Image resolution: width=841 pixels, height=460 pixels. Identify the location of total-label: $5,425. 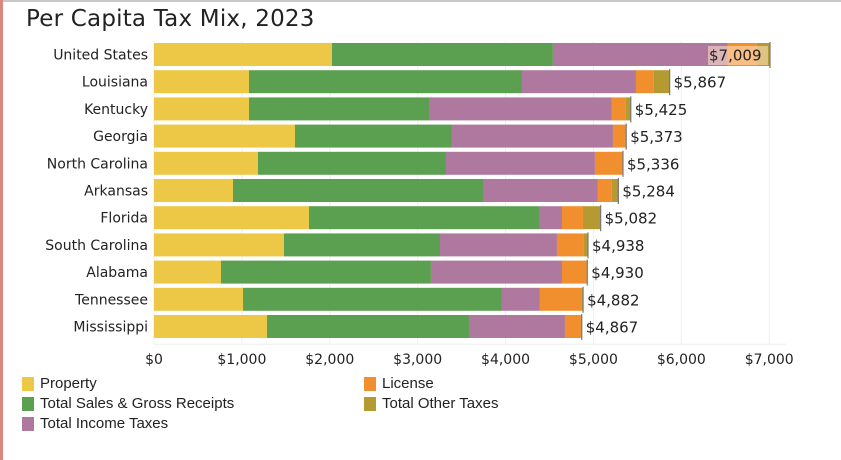
(661, 110).